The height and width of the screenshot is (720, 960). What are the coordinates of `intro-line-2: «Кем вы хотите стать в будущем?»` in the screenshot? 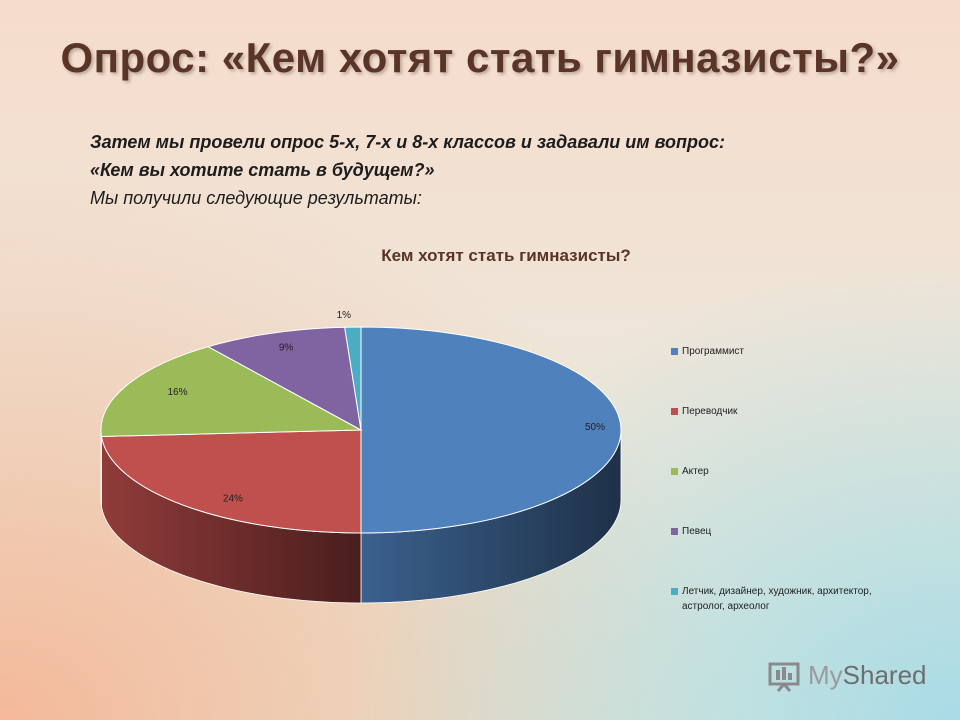 It's located at (262, 170).